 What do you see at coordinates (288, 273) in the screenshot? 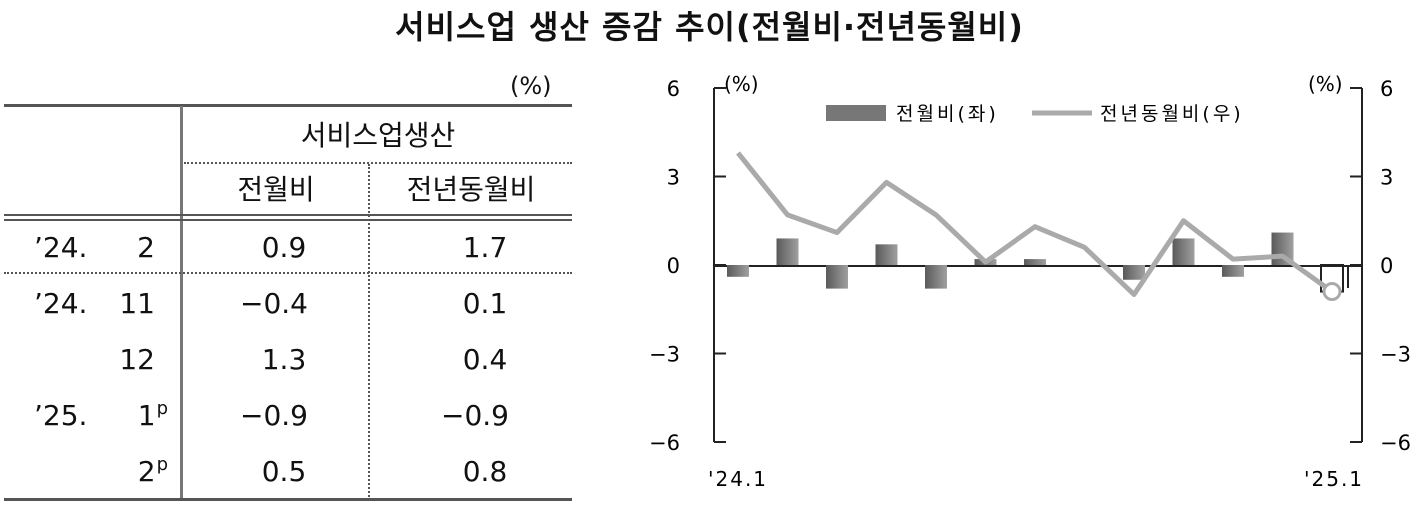
I see `table-row-divider` at bounding box center [288, 273].